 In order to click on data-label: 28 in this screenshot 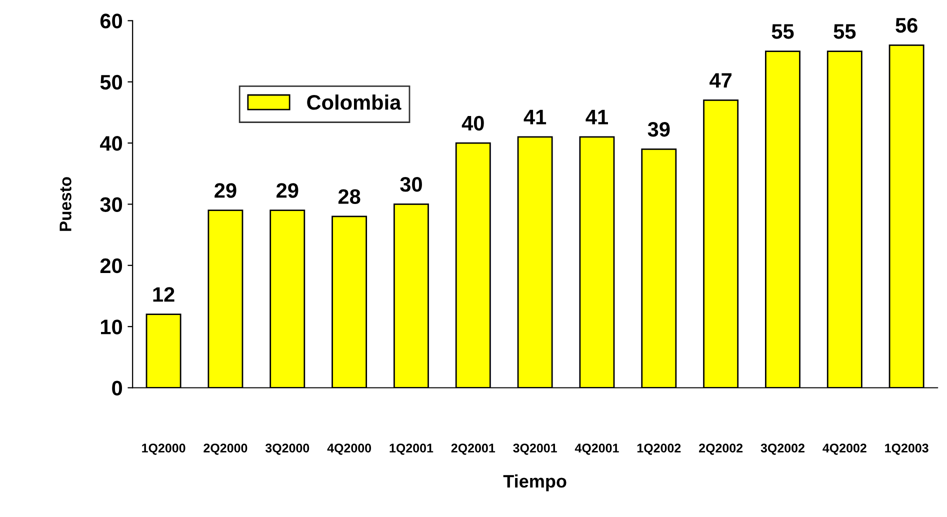, I will do `click(349, 196)`.